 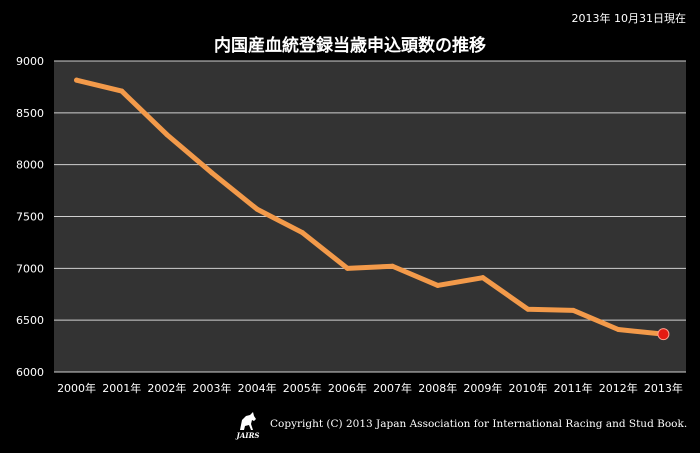 What do you see at coordinates (528, 309) in the screenshot?
I see `data-point-2010年` at bounding box center [528, 309].